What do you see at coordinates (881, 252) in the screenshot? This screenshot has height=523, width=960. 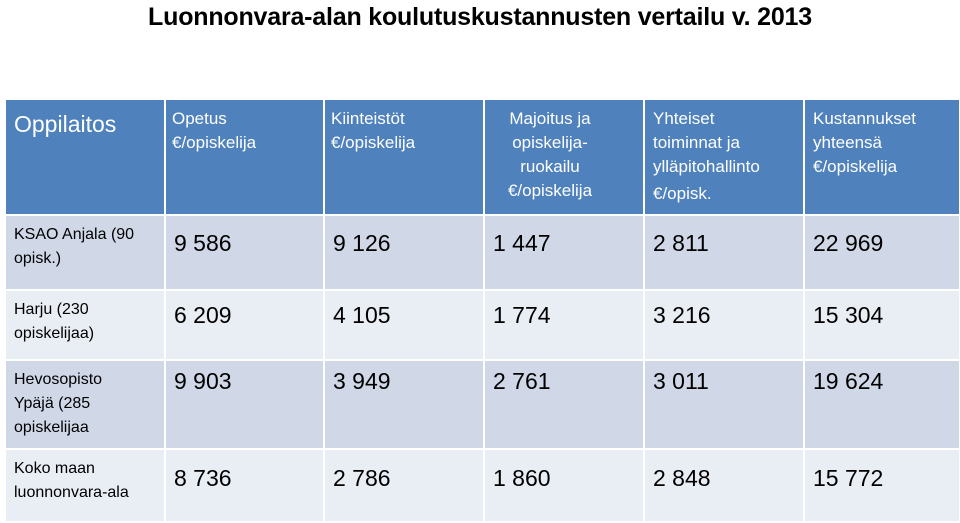 I see `cell-yhteensa: 22 969` at bounding box center [881, 252].